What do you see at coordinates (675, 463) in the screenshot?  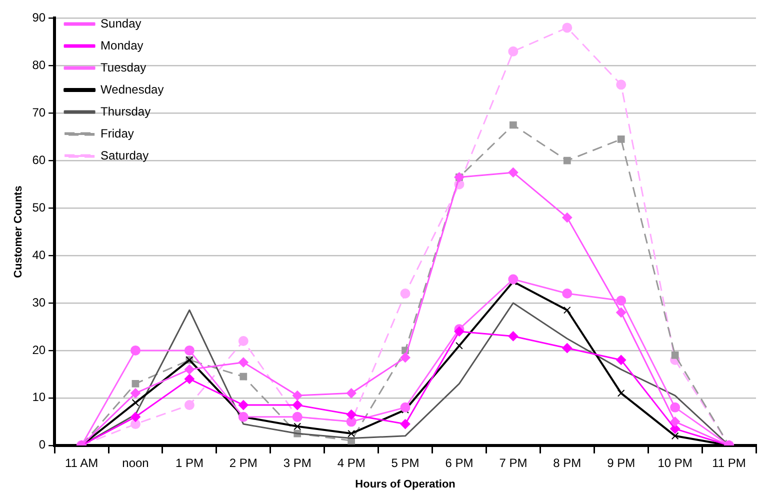 I see `x-tick-label: 10 PM` at bounding box center [675, 463].